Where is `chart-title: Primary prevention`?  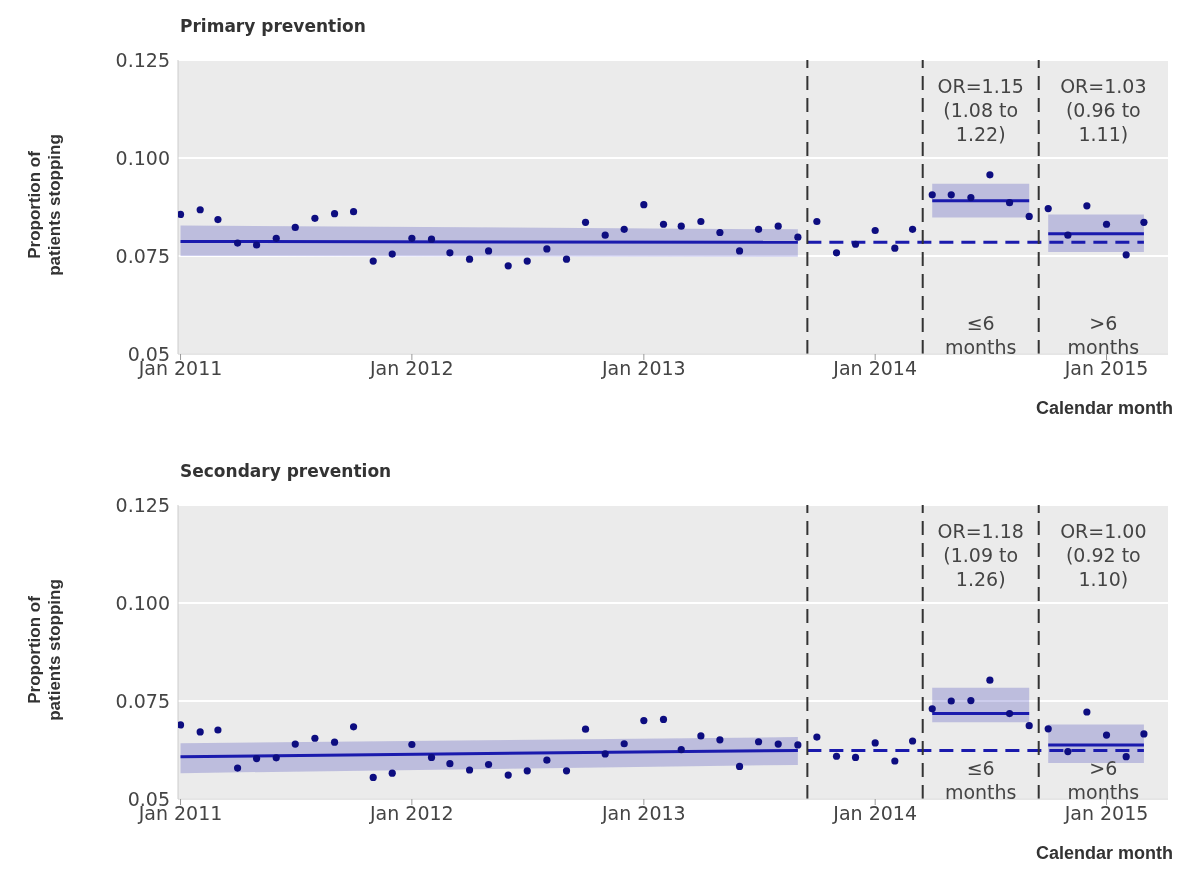
chart-title: Primary prevention is located at coordinates (273, 26).